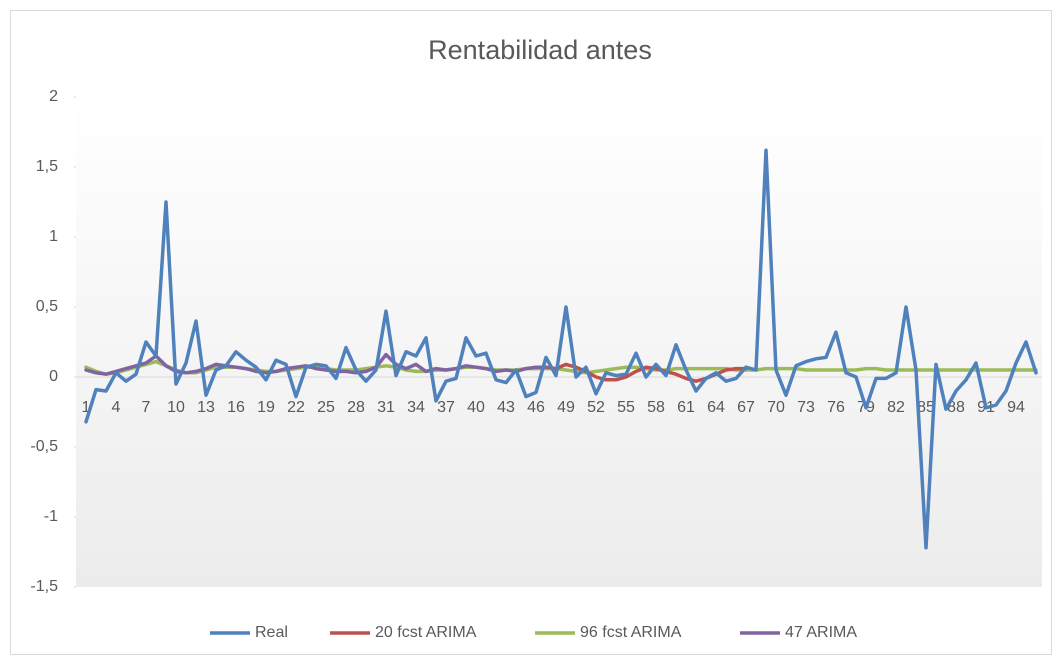 Image resolution: width=1059 pixels, height=662 pixels. Describe the element at coordinates (44, 586) in the screenshot. I see `y-tick-label: -1,5` at that location.